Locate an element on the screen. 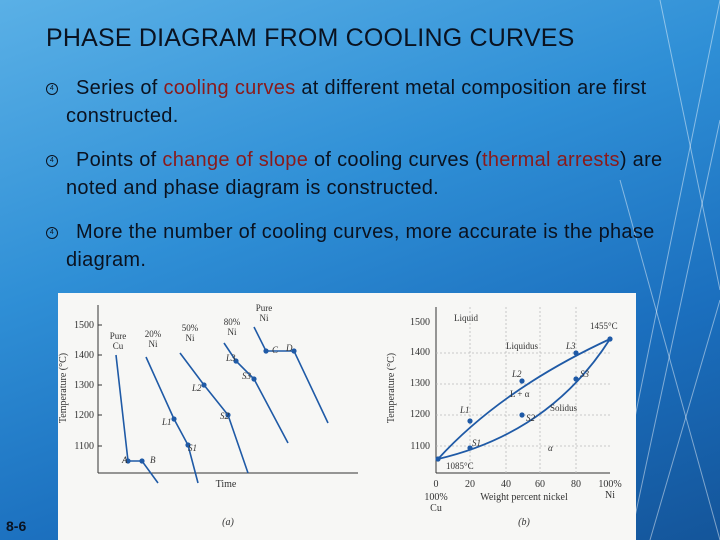 The width and height of the screenshot is (720, 540). bullet-2-text-b: of cooling curves ( is located at coordinates (395, 160).